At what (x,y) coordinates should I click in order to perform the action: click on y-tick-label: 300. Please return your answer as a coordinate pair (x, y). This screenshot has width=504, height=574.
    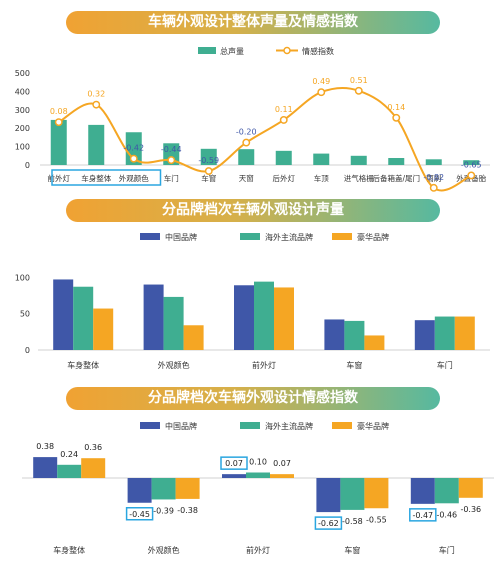
    Looking at the image, I should click on (22, 110).